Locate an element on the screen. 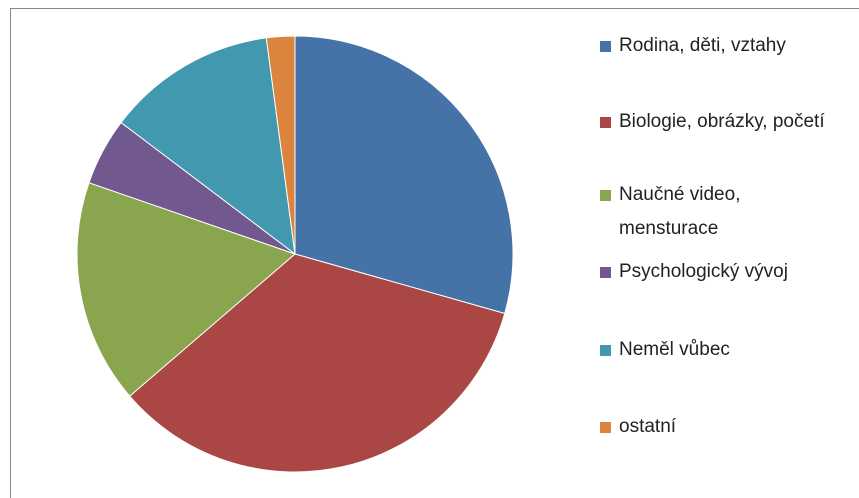  legend-item: Biologie, obrázky, početí is located at coordinates (720, 122).